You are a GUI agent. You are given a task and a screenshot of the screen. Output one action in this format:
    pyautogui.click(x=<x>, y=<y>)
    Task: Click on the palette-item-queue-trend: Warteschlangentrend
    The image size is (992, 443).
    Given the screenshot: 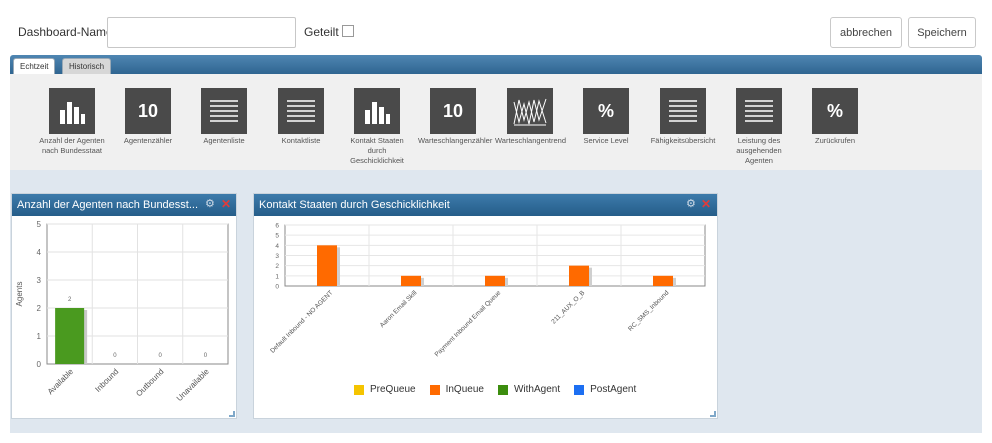 What is the action you would take?
    pyautogui.click(x=531, y=117)
    